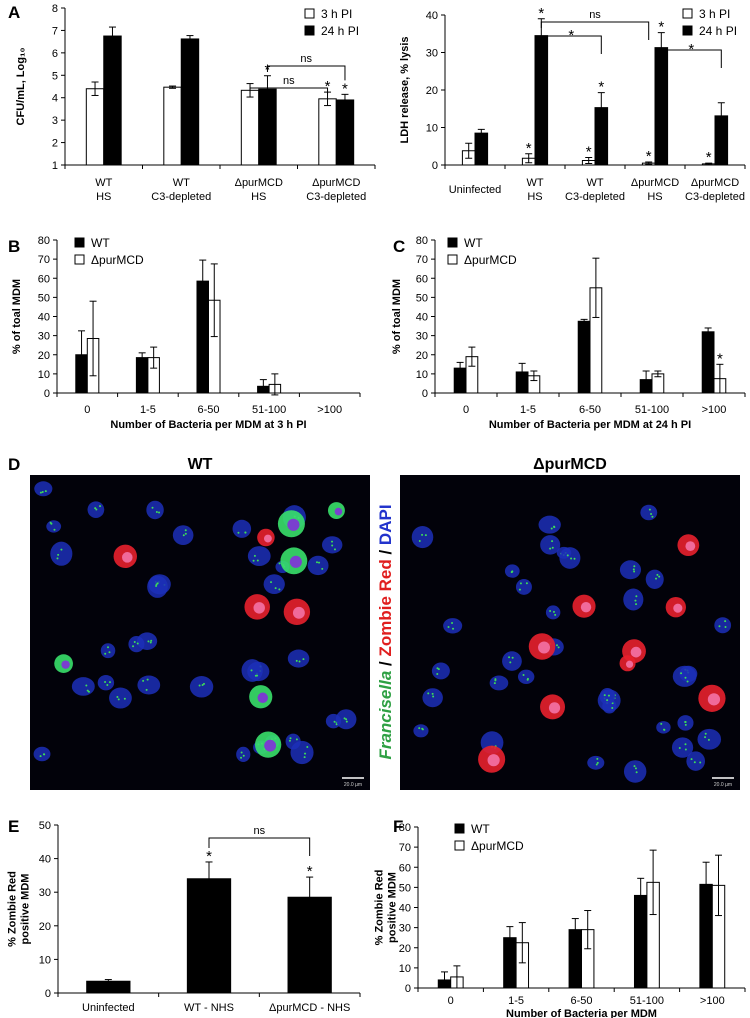 The width and height of the screenshot is (750, 1018). Describe the element at coordinates (422, 298) in the screenshot. I see `y-tick-label: 50` at that location.